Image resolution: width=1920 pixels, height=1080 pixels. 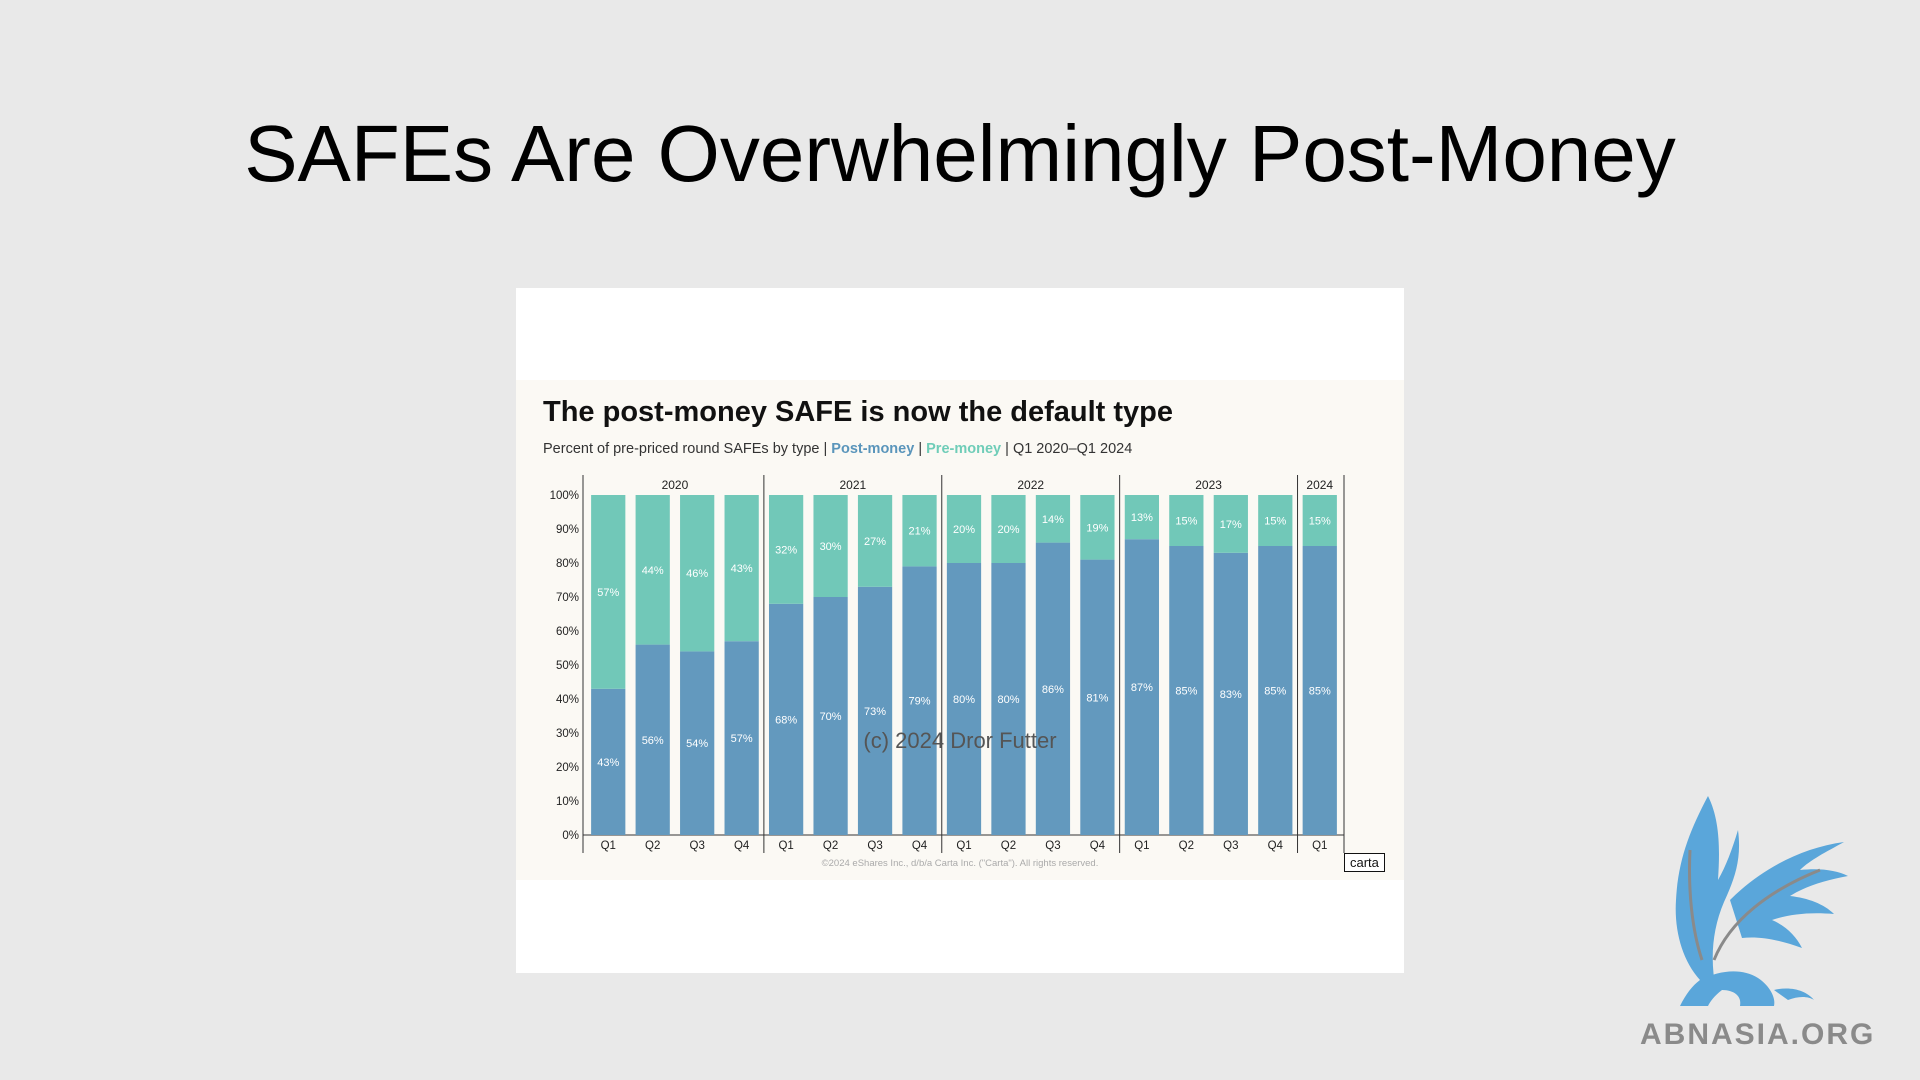 I want to click on data-label-pre-money: 44%, so click(x=653, y=571).